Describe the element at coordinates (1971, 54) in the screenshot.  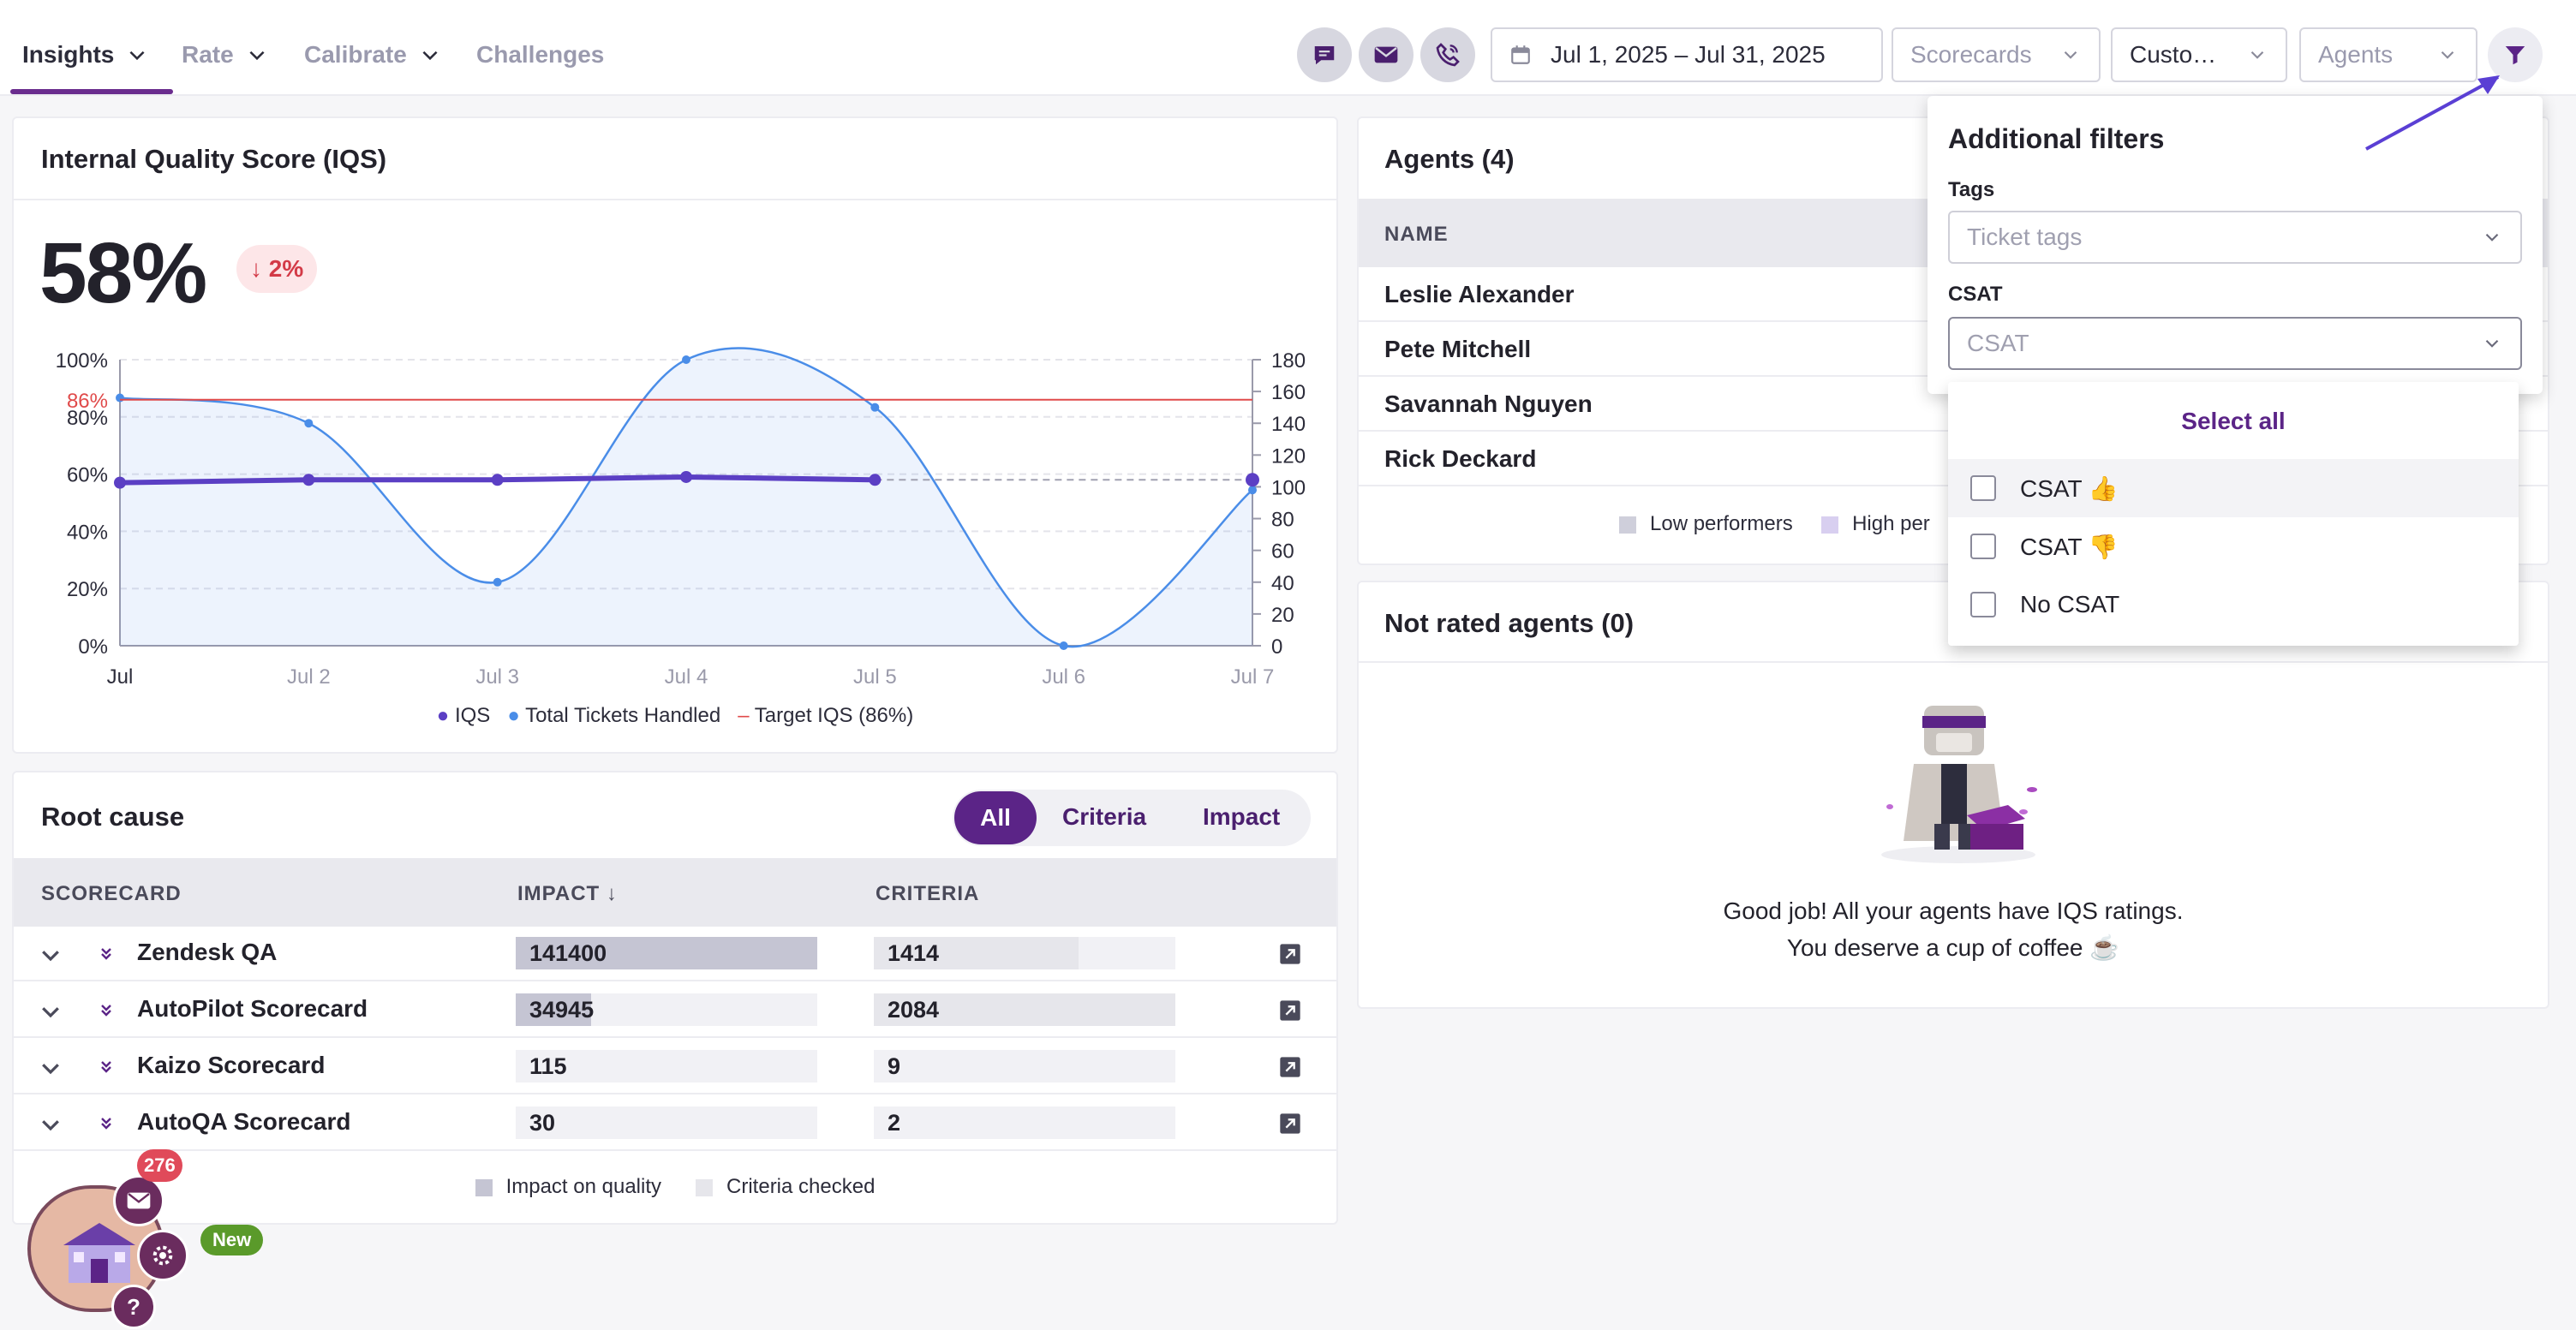
I see `scorecards-filter-label: Scorecards` at that location.